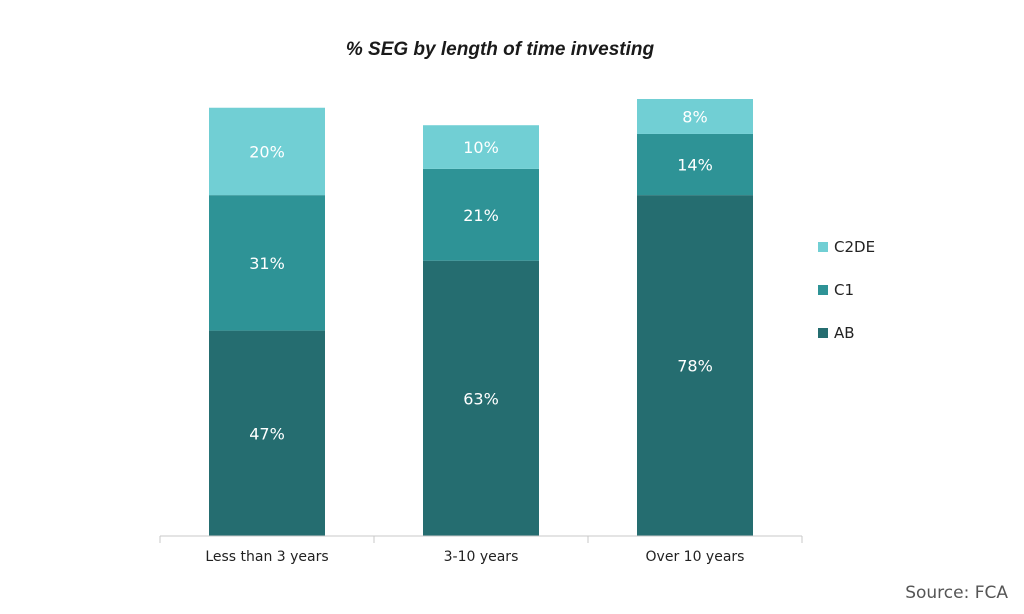  I want to click on data-label-c1-2: 21%, so click(481, 215).